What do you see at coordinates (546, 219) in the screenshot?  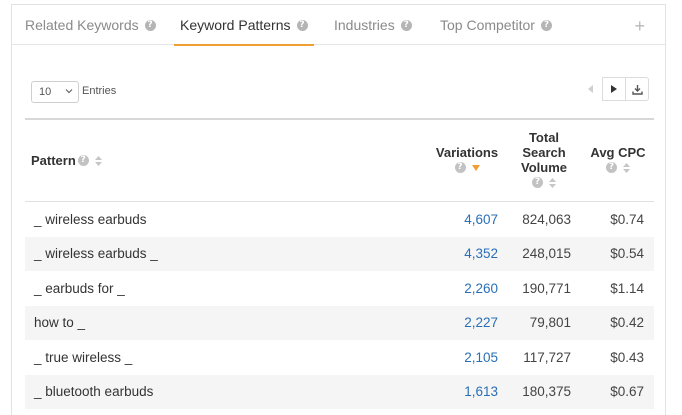 I see `volume-cell: 824,063` at bounding box center [546, 219].